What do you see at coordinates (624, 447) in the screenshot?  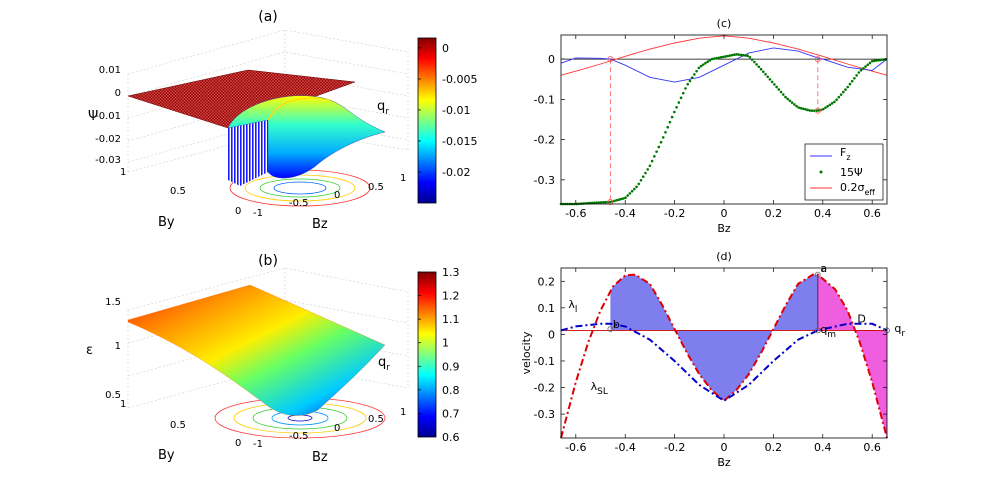 I see `x-tick-label: -0.4` at bounding box center [624, 447].